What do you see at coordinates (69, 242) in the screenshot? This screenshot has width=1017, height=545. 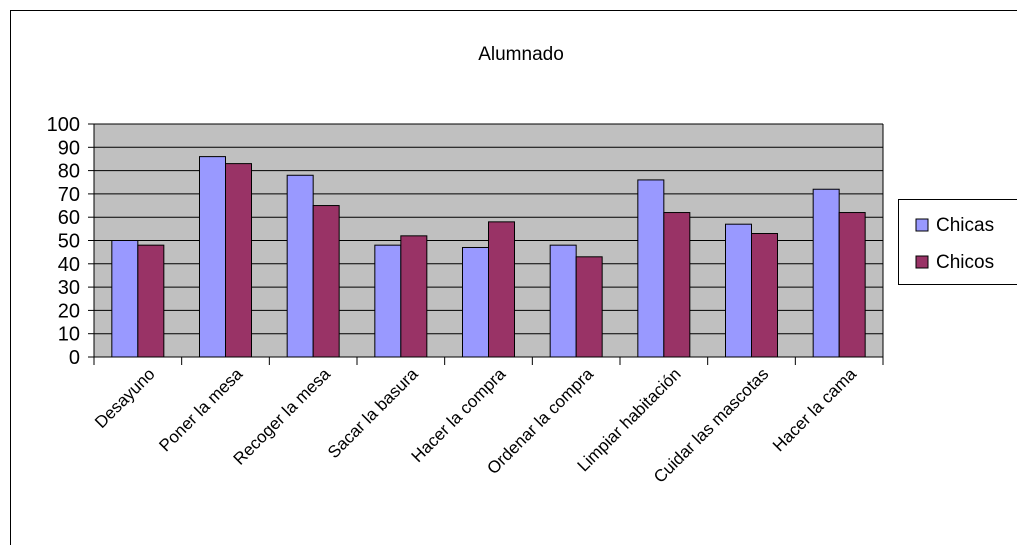 I see `y-tick-label: 50` at bounding box center [69, 242].